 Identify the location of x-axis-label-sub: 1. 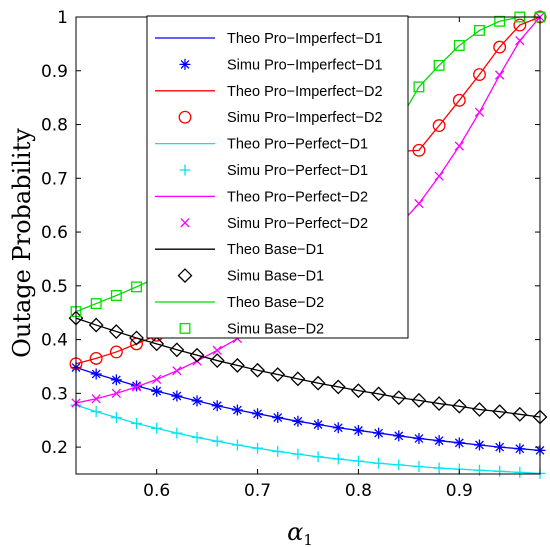
(308, 539).